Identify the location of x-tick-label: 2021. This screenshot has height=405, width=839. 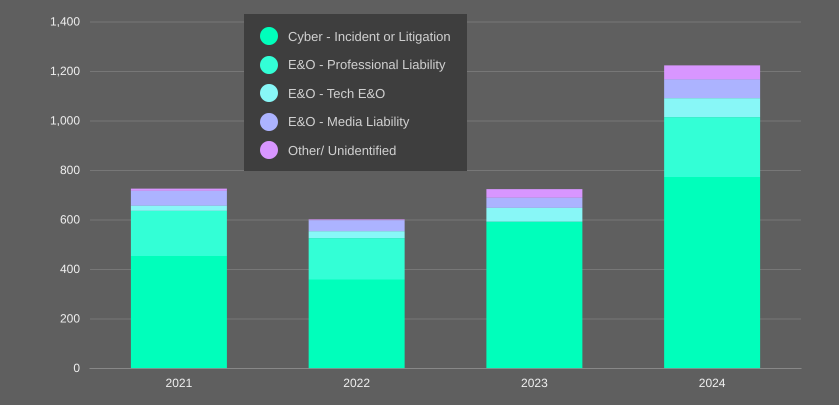
(179, 383).